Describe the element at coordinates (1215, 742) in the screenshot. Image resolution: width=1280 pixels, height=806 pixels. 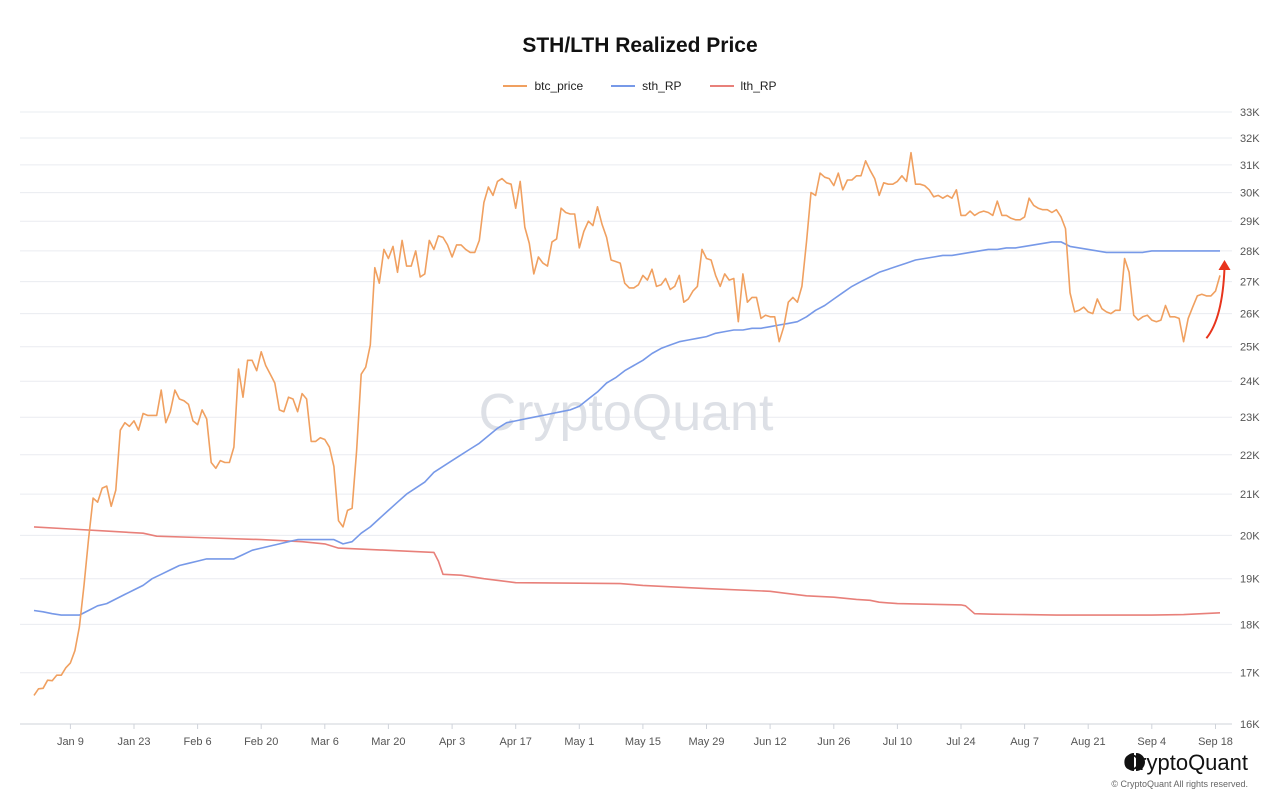
I see `x-tick-label: Sep 18` at that location.